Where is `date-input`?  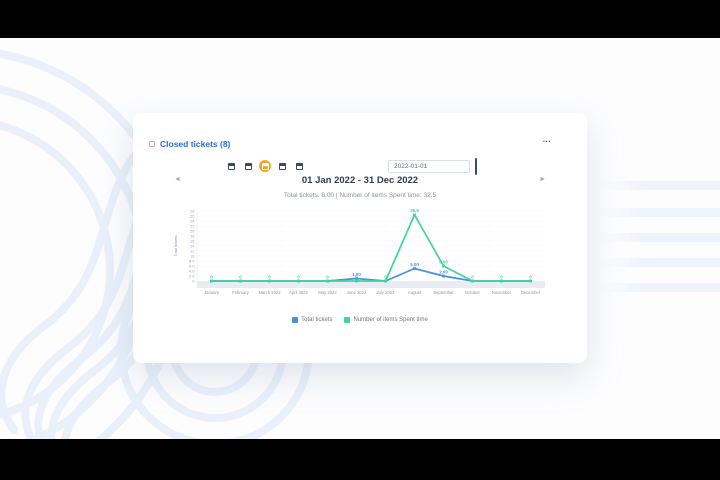
date-input is located at coordinates (429, 166).